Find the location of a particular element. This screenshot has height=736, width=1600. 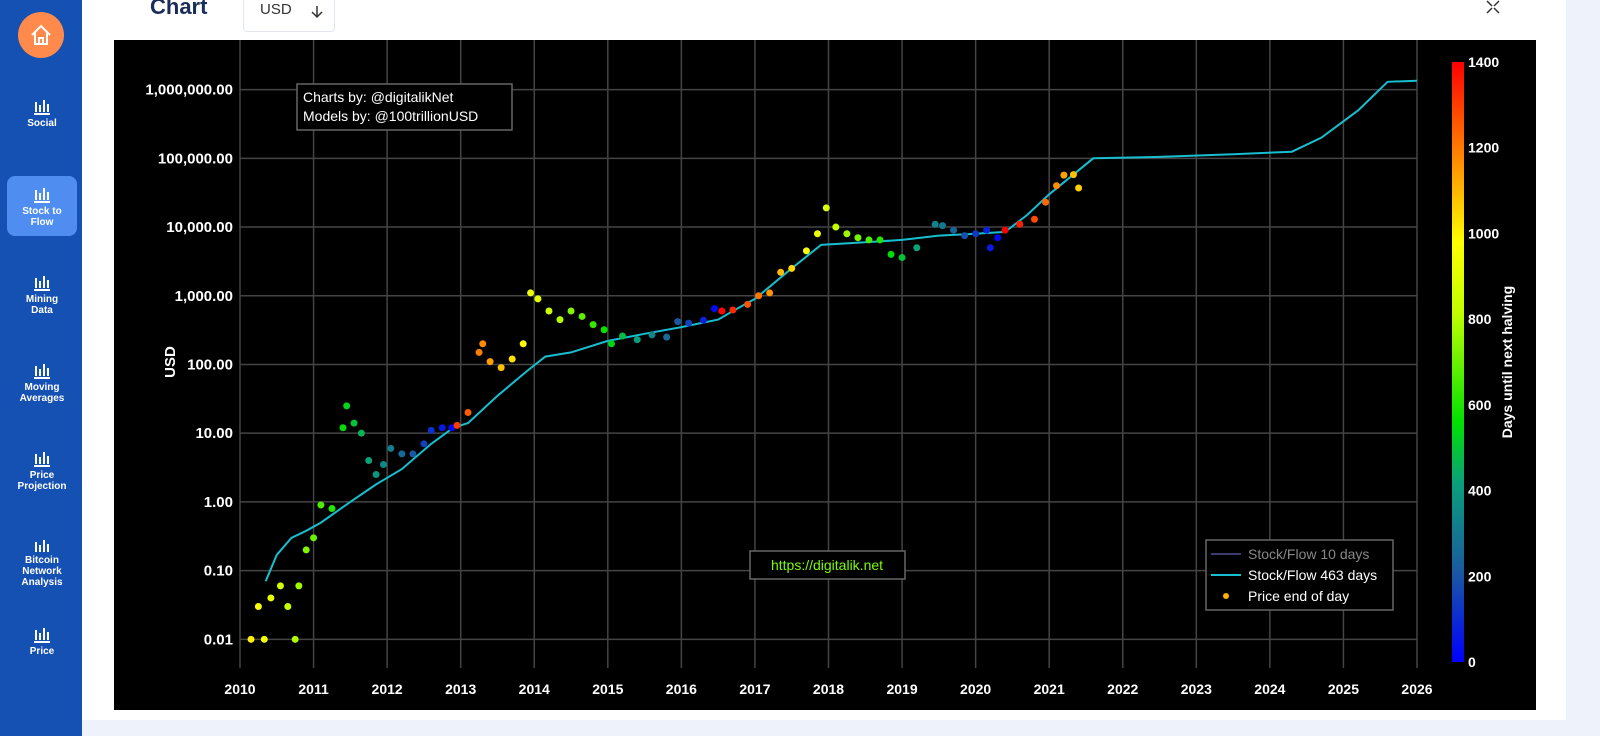

x-tick-label: 2015 is located at coordinates (607, 689).